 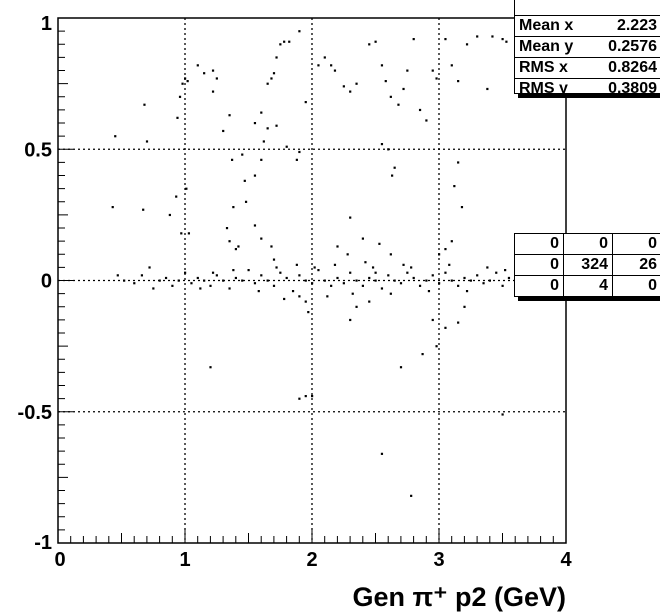 I want to click on overflow-row: 0 0 0, so click(x=587, y=243).